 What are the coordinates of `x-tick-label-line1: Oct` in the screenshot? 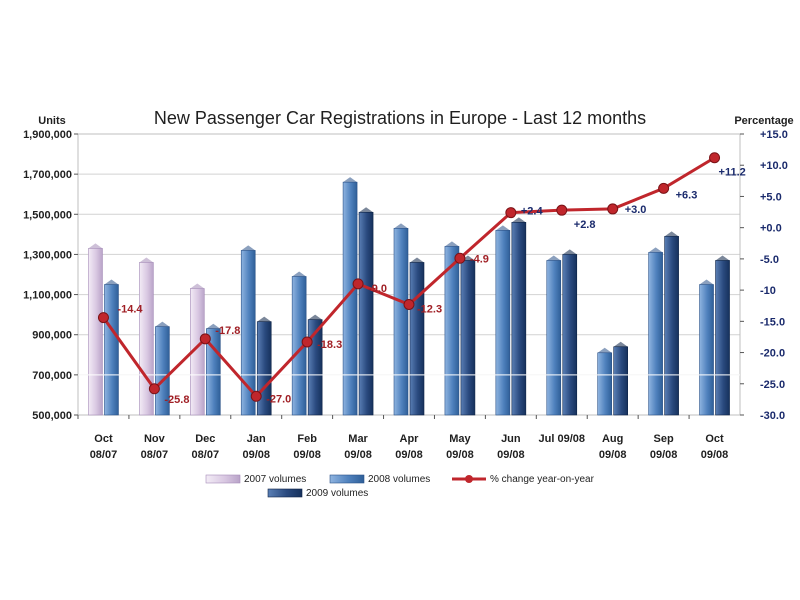 It's located at (714, 439).